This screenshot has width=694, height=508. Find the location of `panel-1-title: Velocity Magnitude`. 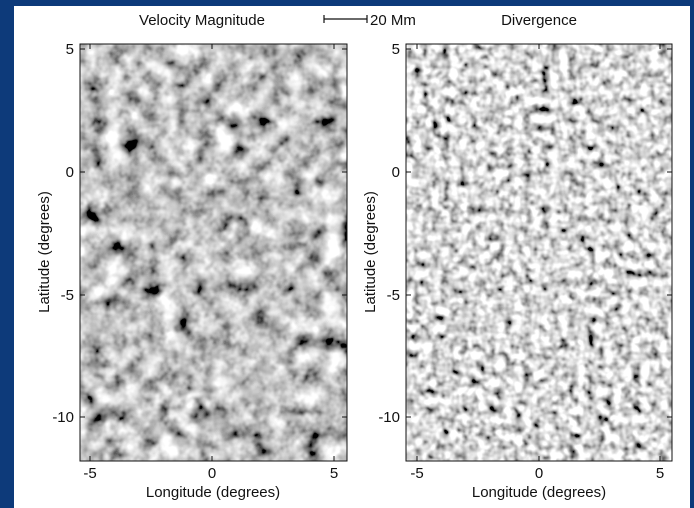

panel-1-title: Velocity Magnitude is located at coordinates (202, 20).